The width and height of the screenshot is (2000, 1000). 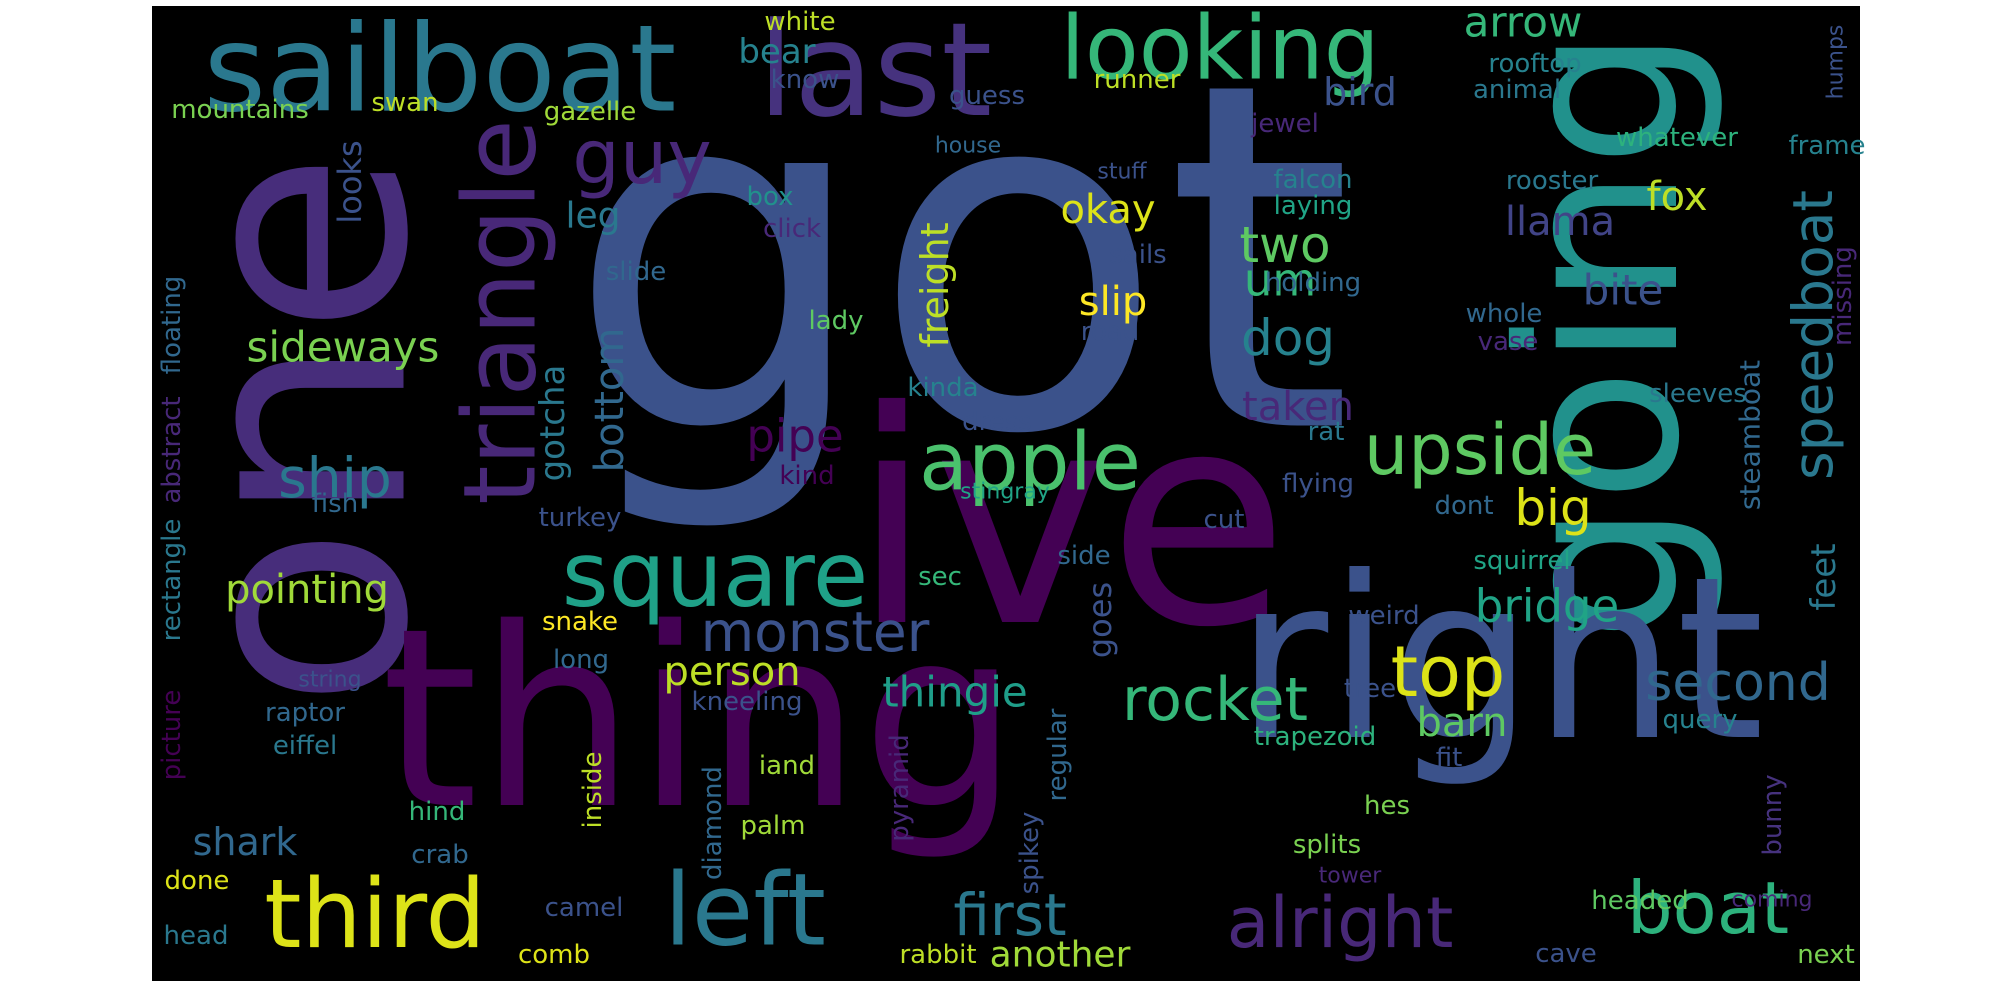 What do you see at coordinates (172, 325) in the screenshot?
I see `word-floating: floating` at bounding box center [172, 325].